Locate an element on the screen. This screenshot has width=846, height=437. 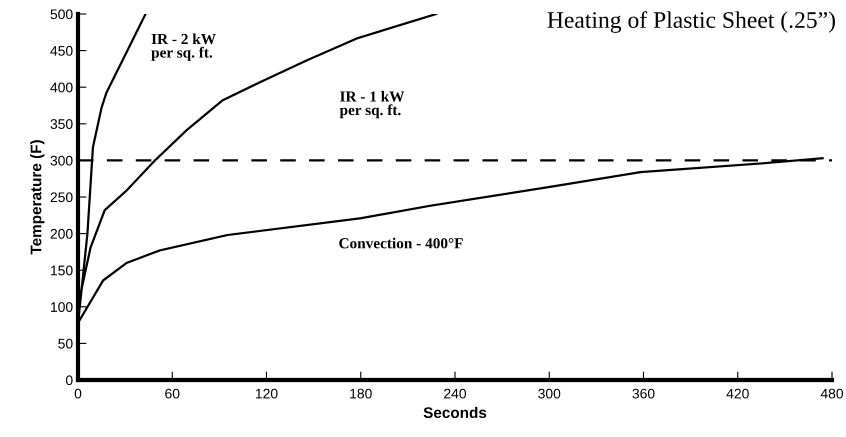
series-label: IR - 2 kW per sq. ft. is located at coordinates (183, 47).